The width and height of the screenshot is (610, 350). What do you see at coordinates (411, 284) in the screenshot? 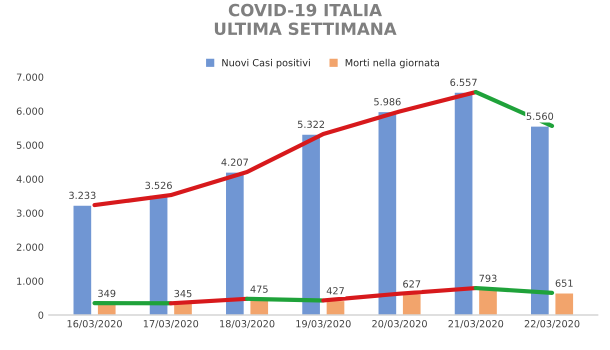
I see `data-label: 627` at bounding box center [411, 284].